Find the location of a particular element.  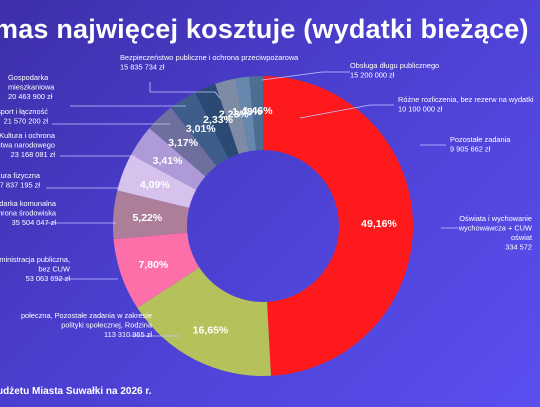

slice-category-label: Obsługa długu publicznego is located at coordinates (394, 65).